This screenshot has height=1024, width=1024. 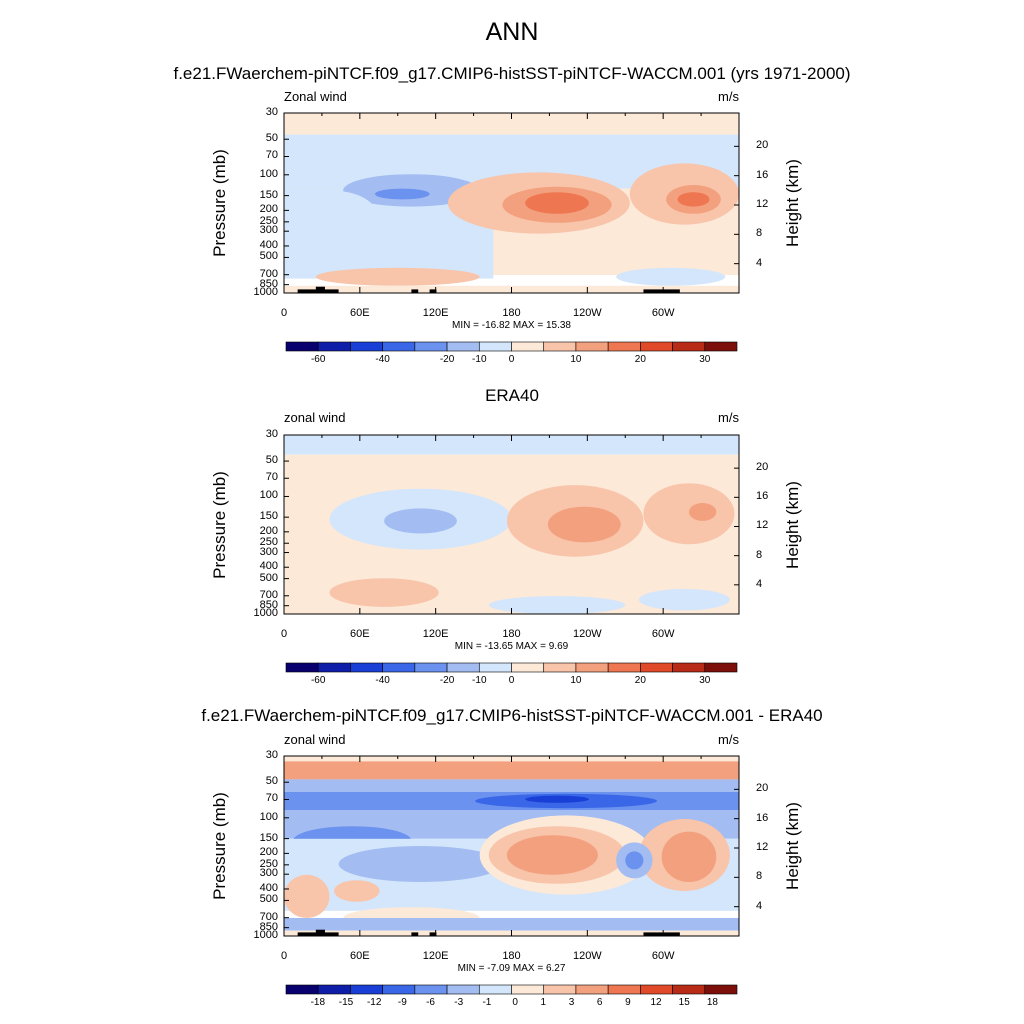 I want to click on variable-label: zonal wind, so click(x=315, y=739).